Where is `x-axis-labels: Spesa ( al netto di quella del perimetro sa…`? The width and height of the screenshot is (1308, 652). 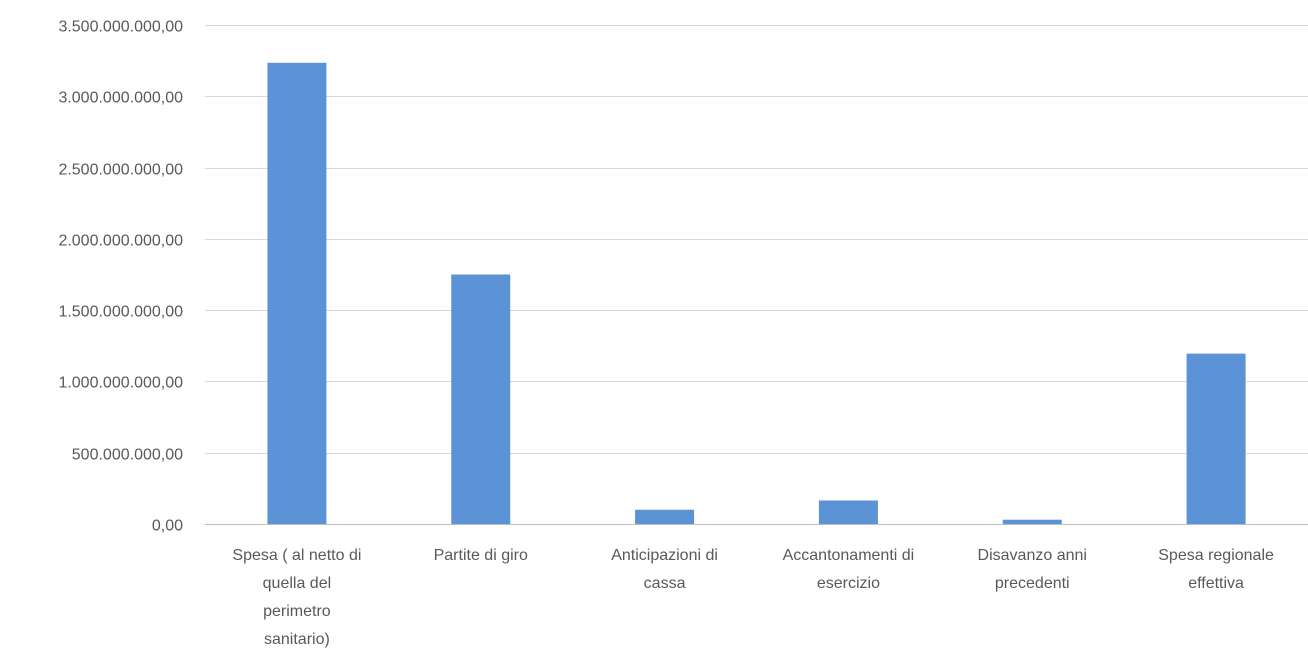
x-axis-labels: Spesa ( al netto di quella del perimetro sa… is located at coordinates (753, 597).